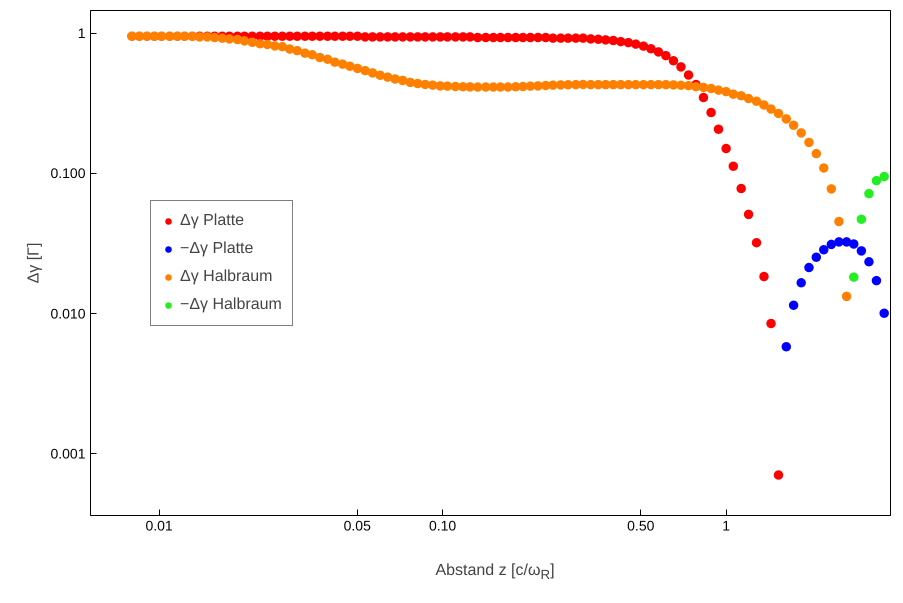  I want to click on y-tick-label: 0.001, so click(68, 453).